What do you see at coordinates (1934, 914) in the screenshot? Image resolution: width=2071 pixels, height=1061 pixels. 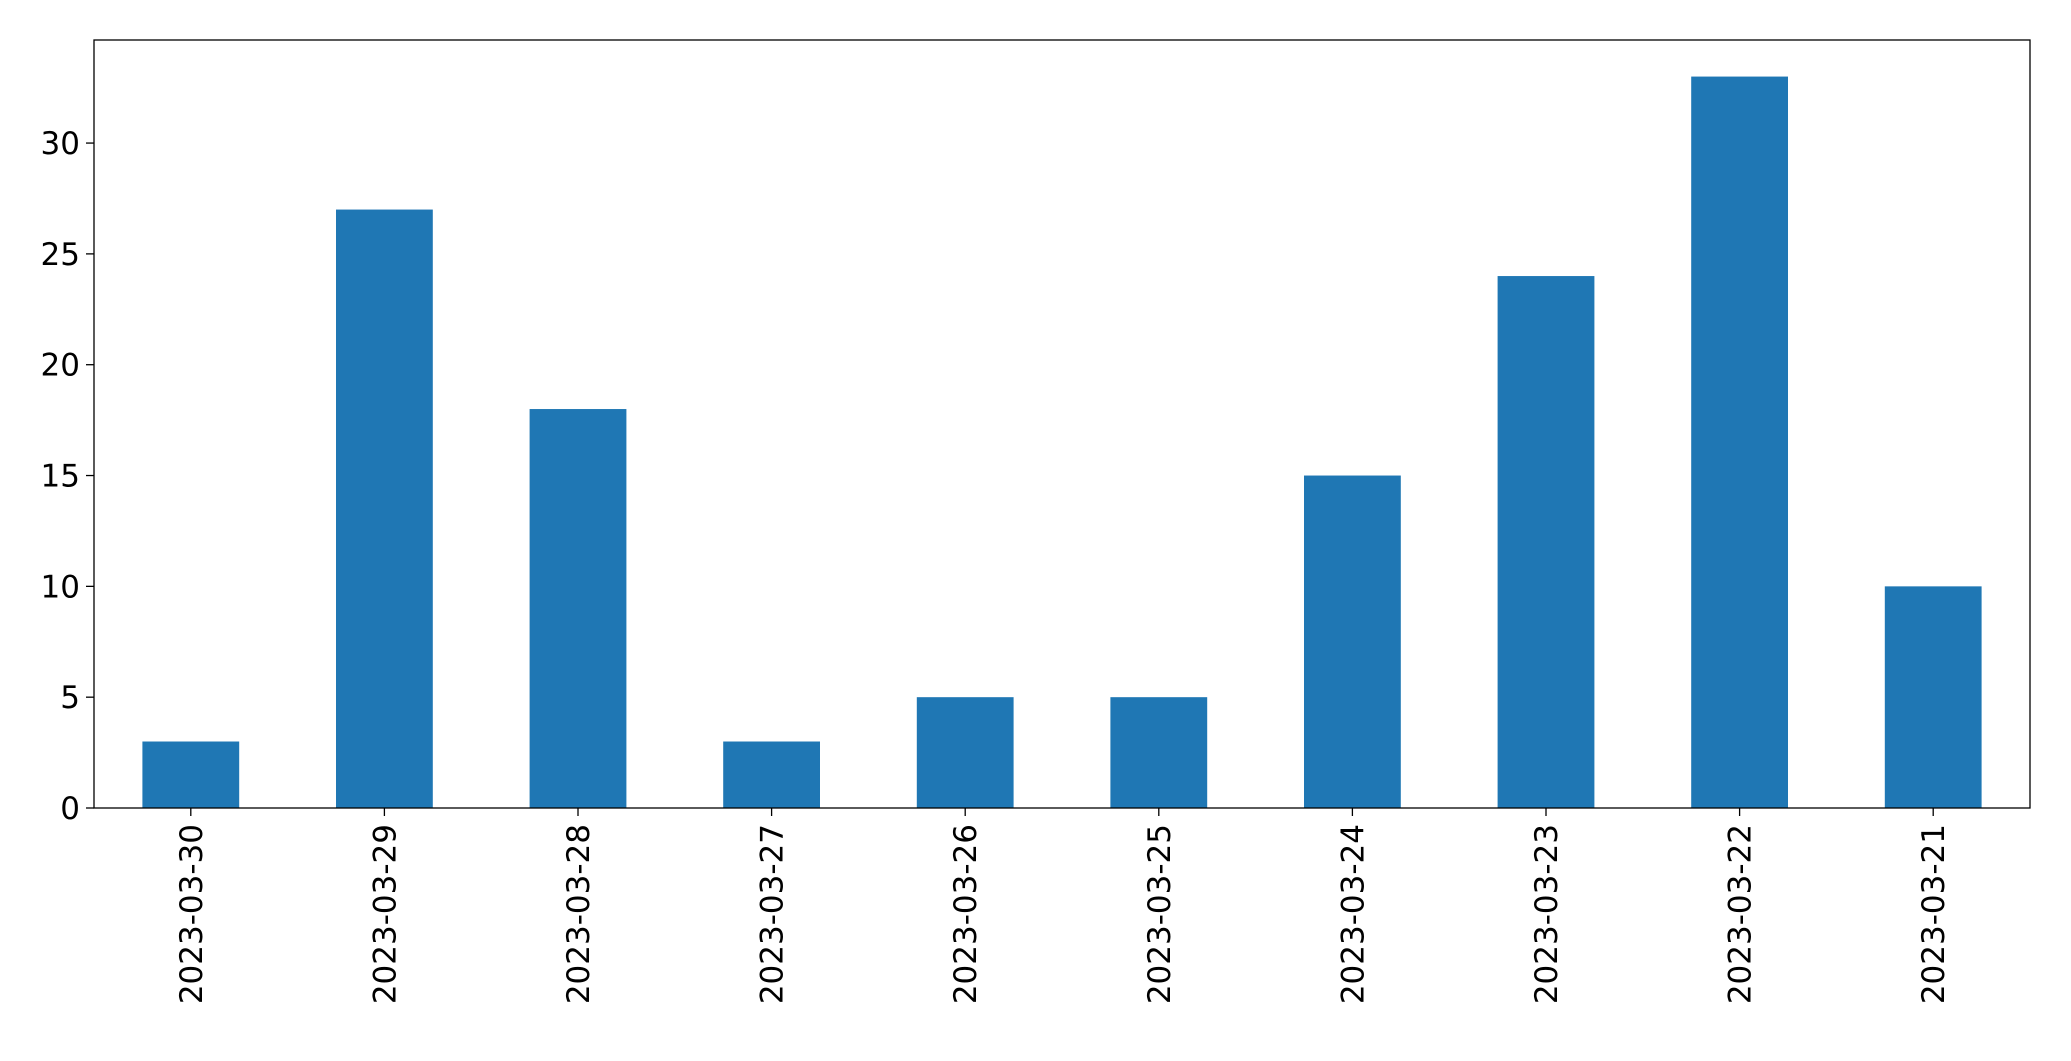 I see `x-tick-label: 2023-03-21` at bounding box center [1934, 914].